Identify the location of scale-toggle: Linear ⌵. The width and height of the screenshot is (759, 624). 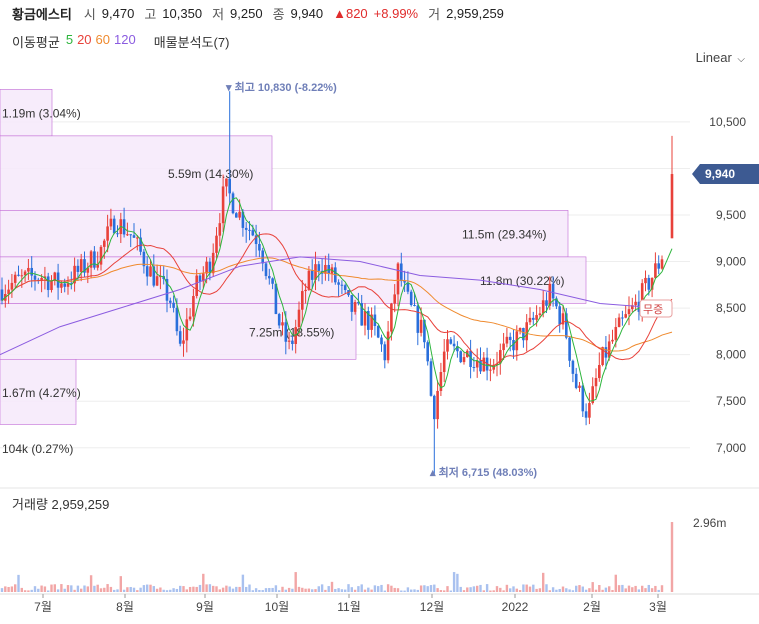
(720, 57).